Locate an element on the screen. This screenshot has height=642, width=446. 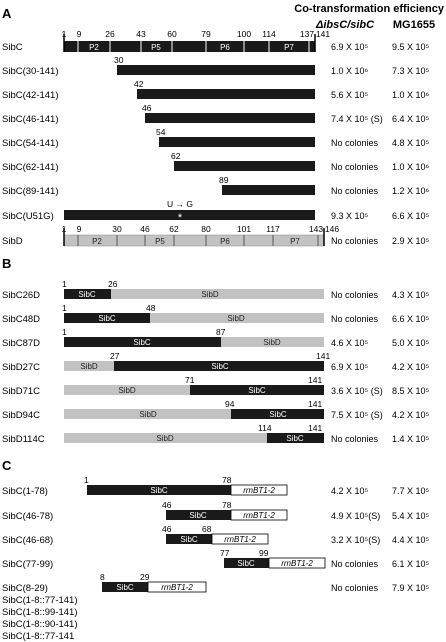
start-position: 30 is located at coordinates (119, 60).